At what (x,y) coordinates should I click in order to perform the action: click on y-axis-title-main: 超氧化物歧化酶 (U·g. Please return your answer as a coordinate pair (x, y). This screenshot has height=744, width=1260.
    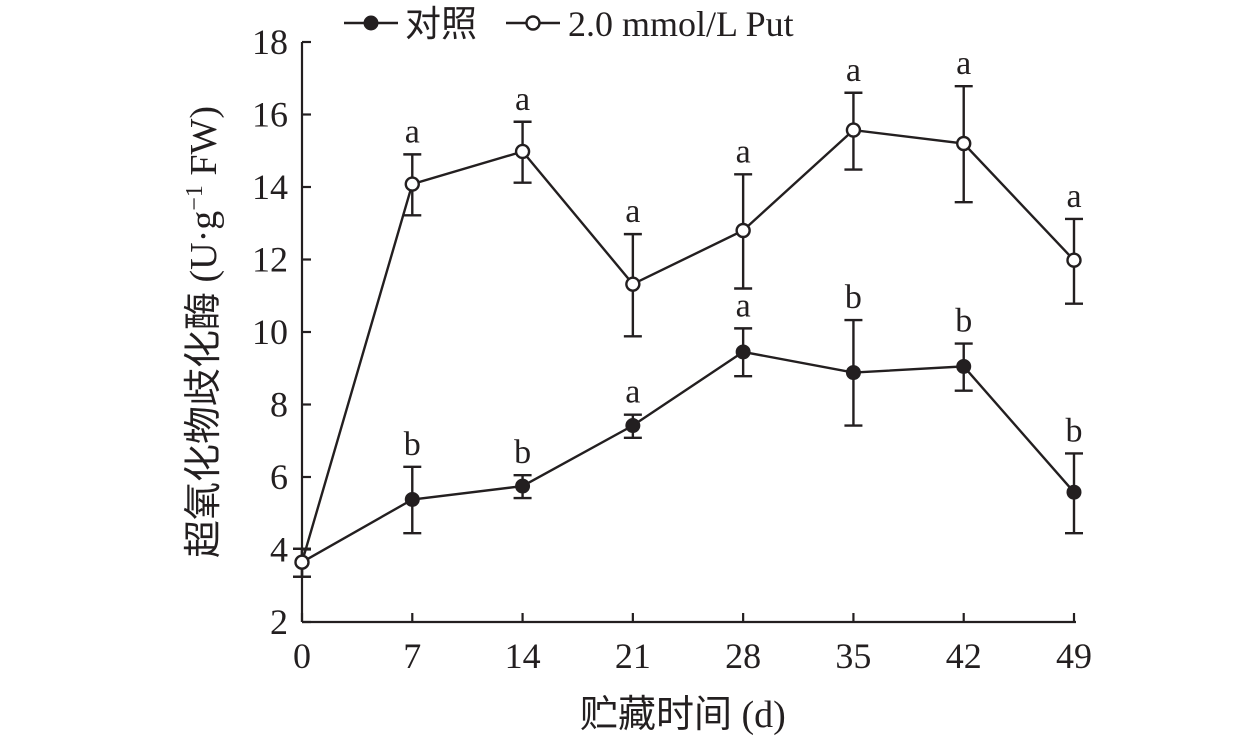
    Looking at the image, I should click on (204, 384).